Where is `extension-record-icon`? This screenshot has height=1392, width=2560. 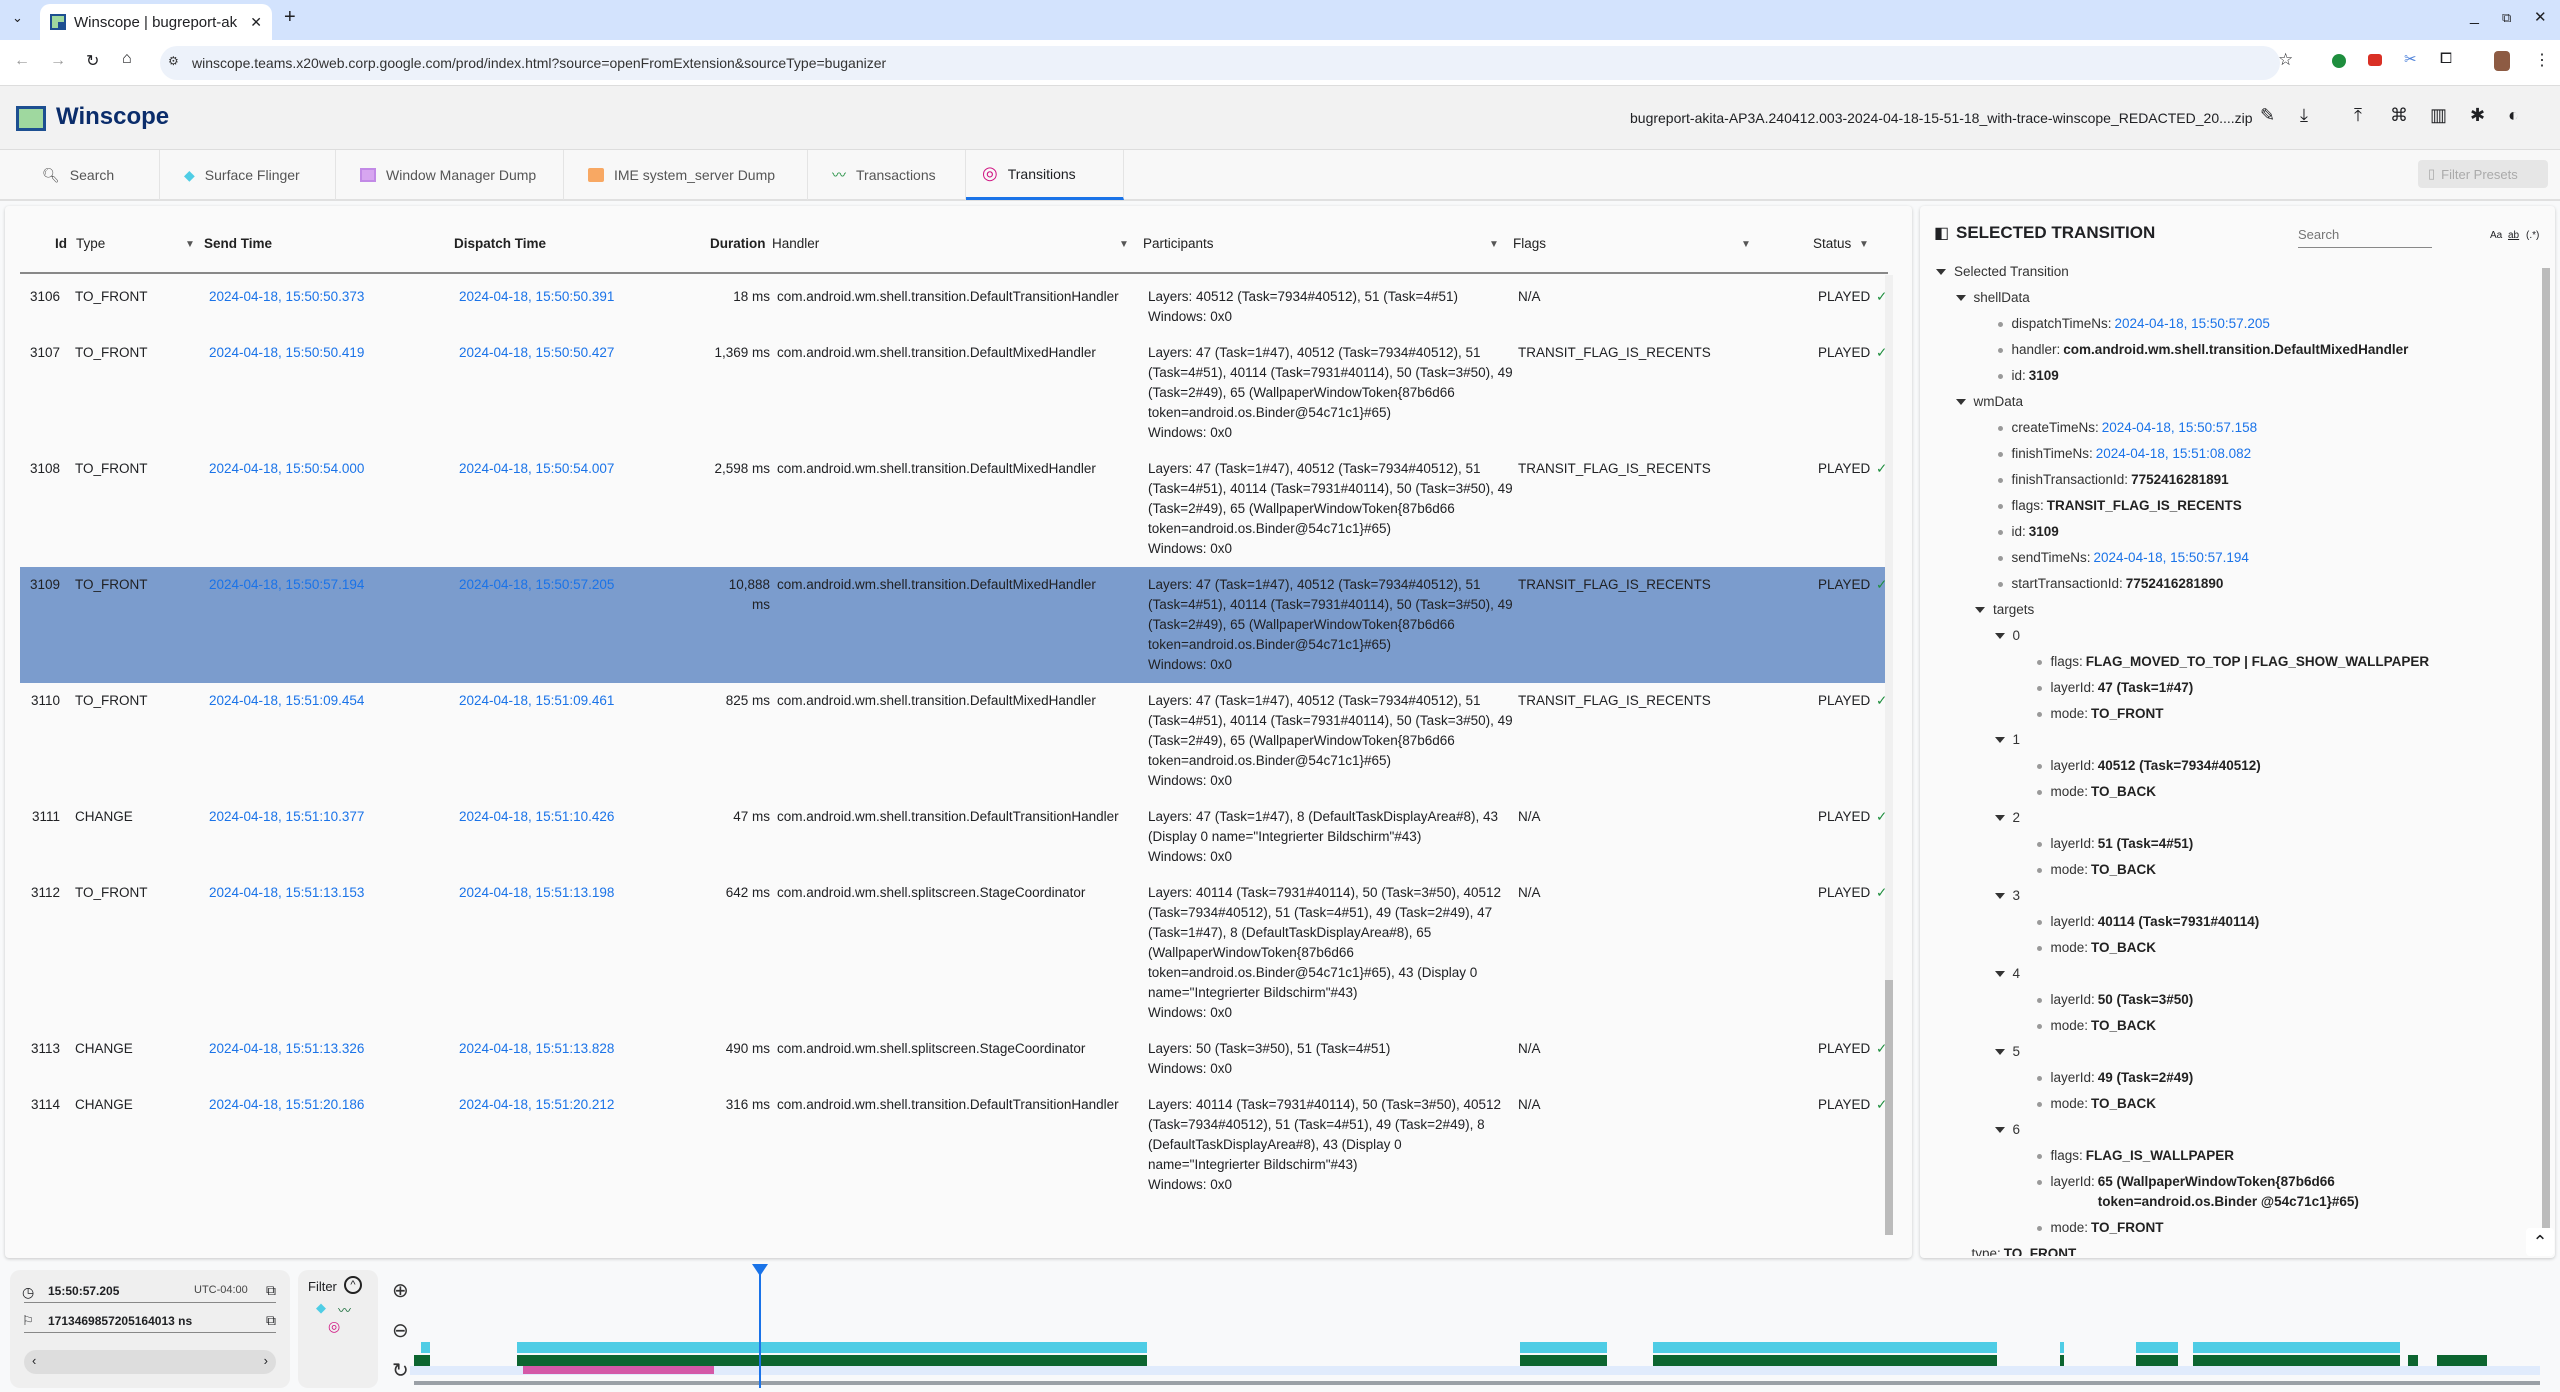 extension-record-icon is located at coordinates (2375, 60).